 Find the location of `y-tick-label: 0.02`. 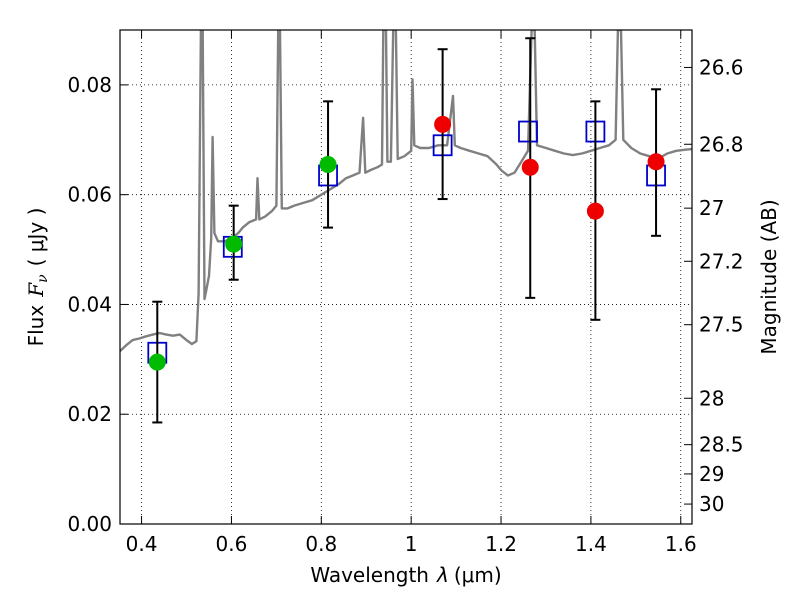

y-tick-label: 0.02 is located at coordinates (89, 414).